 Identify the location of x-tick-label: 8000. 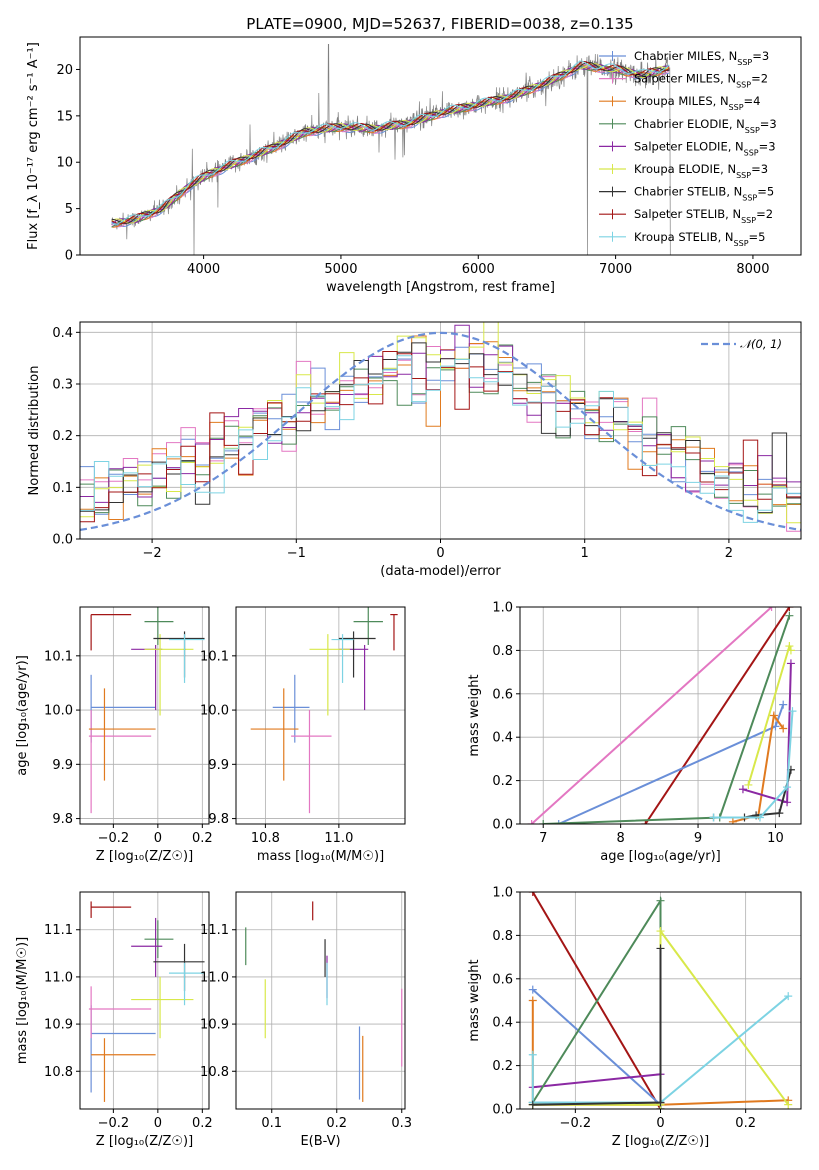
(752, 269).